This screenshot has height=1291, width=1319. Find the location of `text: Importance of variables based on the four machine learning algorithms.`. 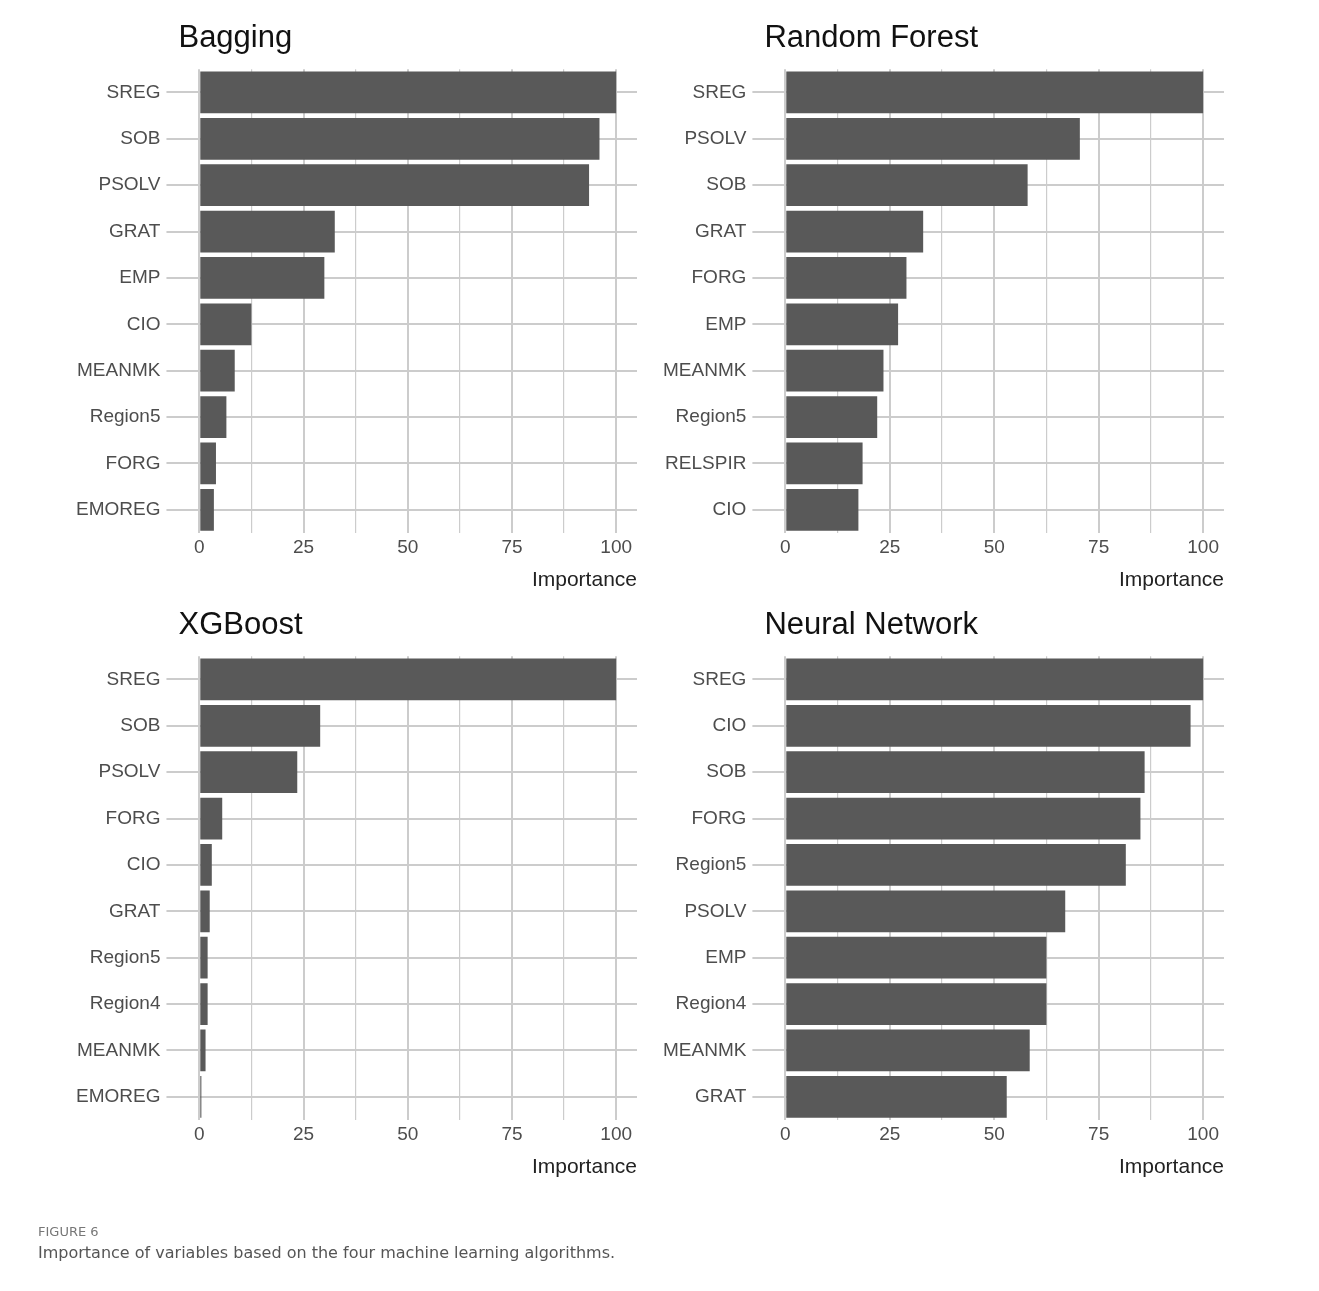

text: Importance of variables based on the four machine learning algorithms. is located at coordinates (327, 1252).